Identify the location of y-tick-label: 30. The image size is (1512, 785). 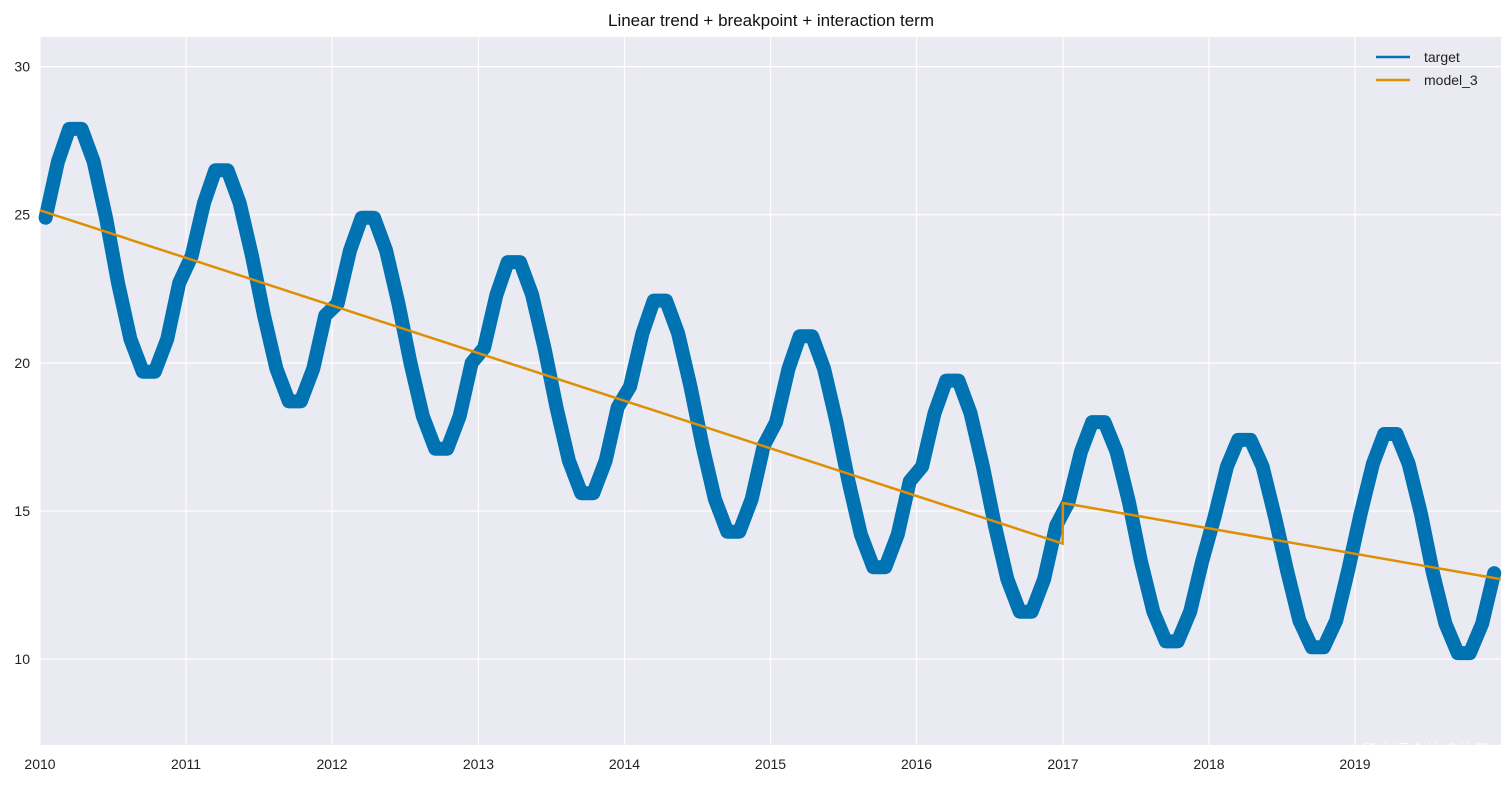
(22, 67).